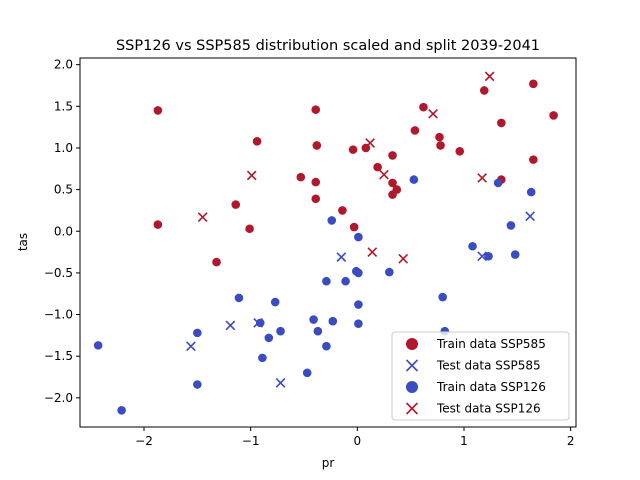 The width and height of the screenshot is (640, 480). I want to click on x-tick-label: 0, so click(358, 441).